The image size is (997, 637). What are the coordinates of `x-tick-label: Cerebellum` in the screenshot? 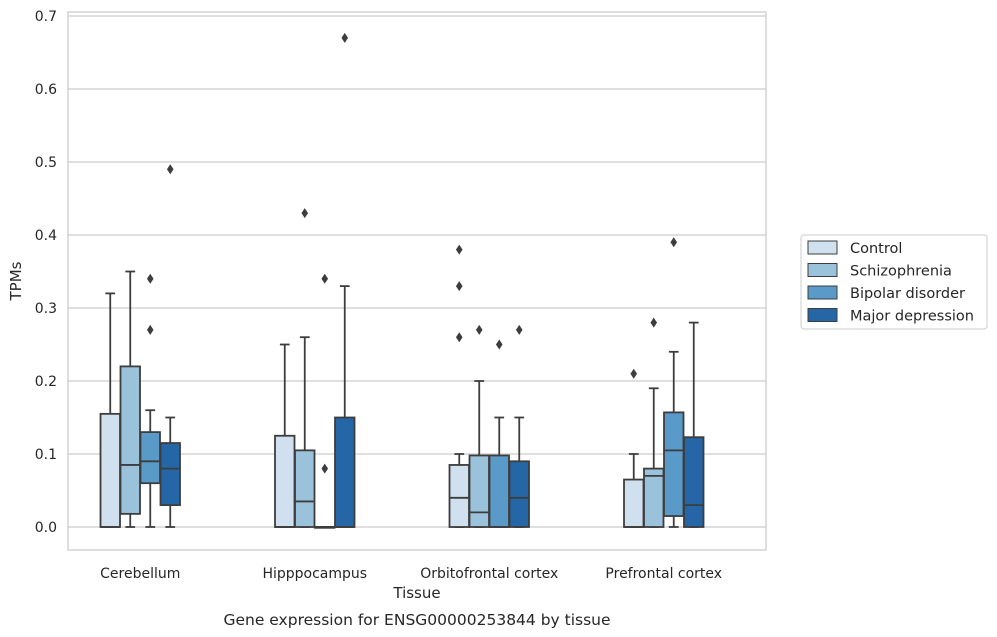 It's located at (140, 574).